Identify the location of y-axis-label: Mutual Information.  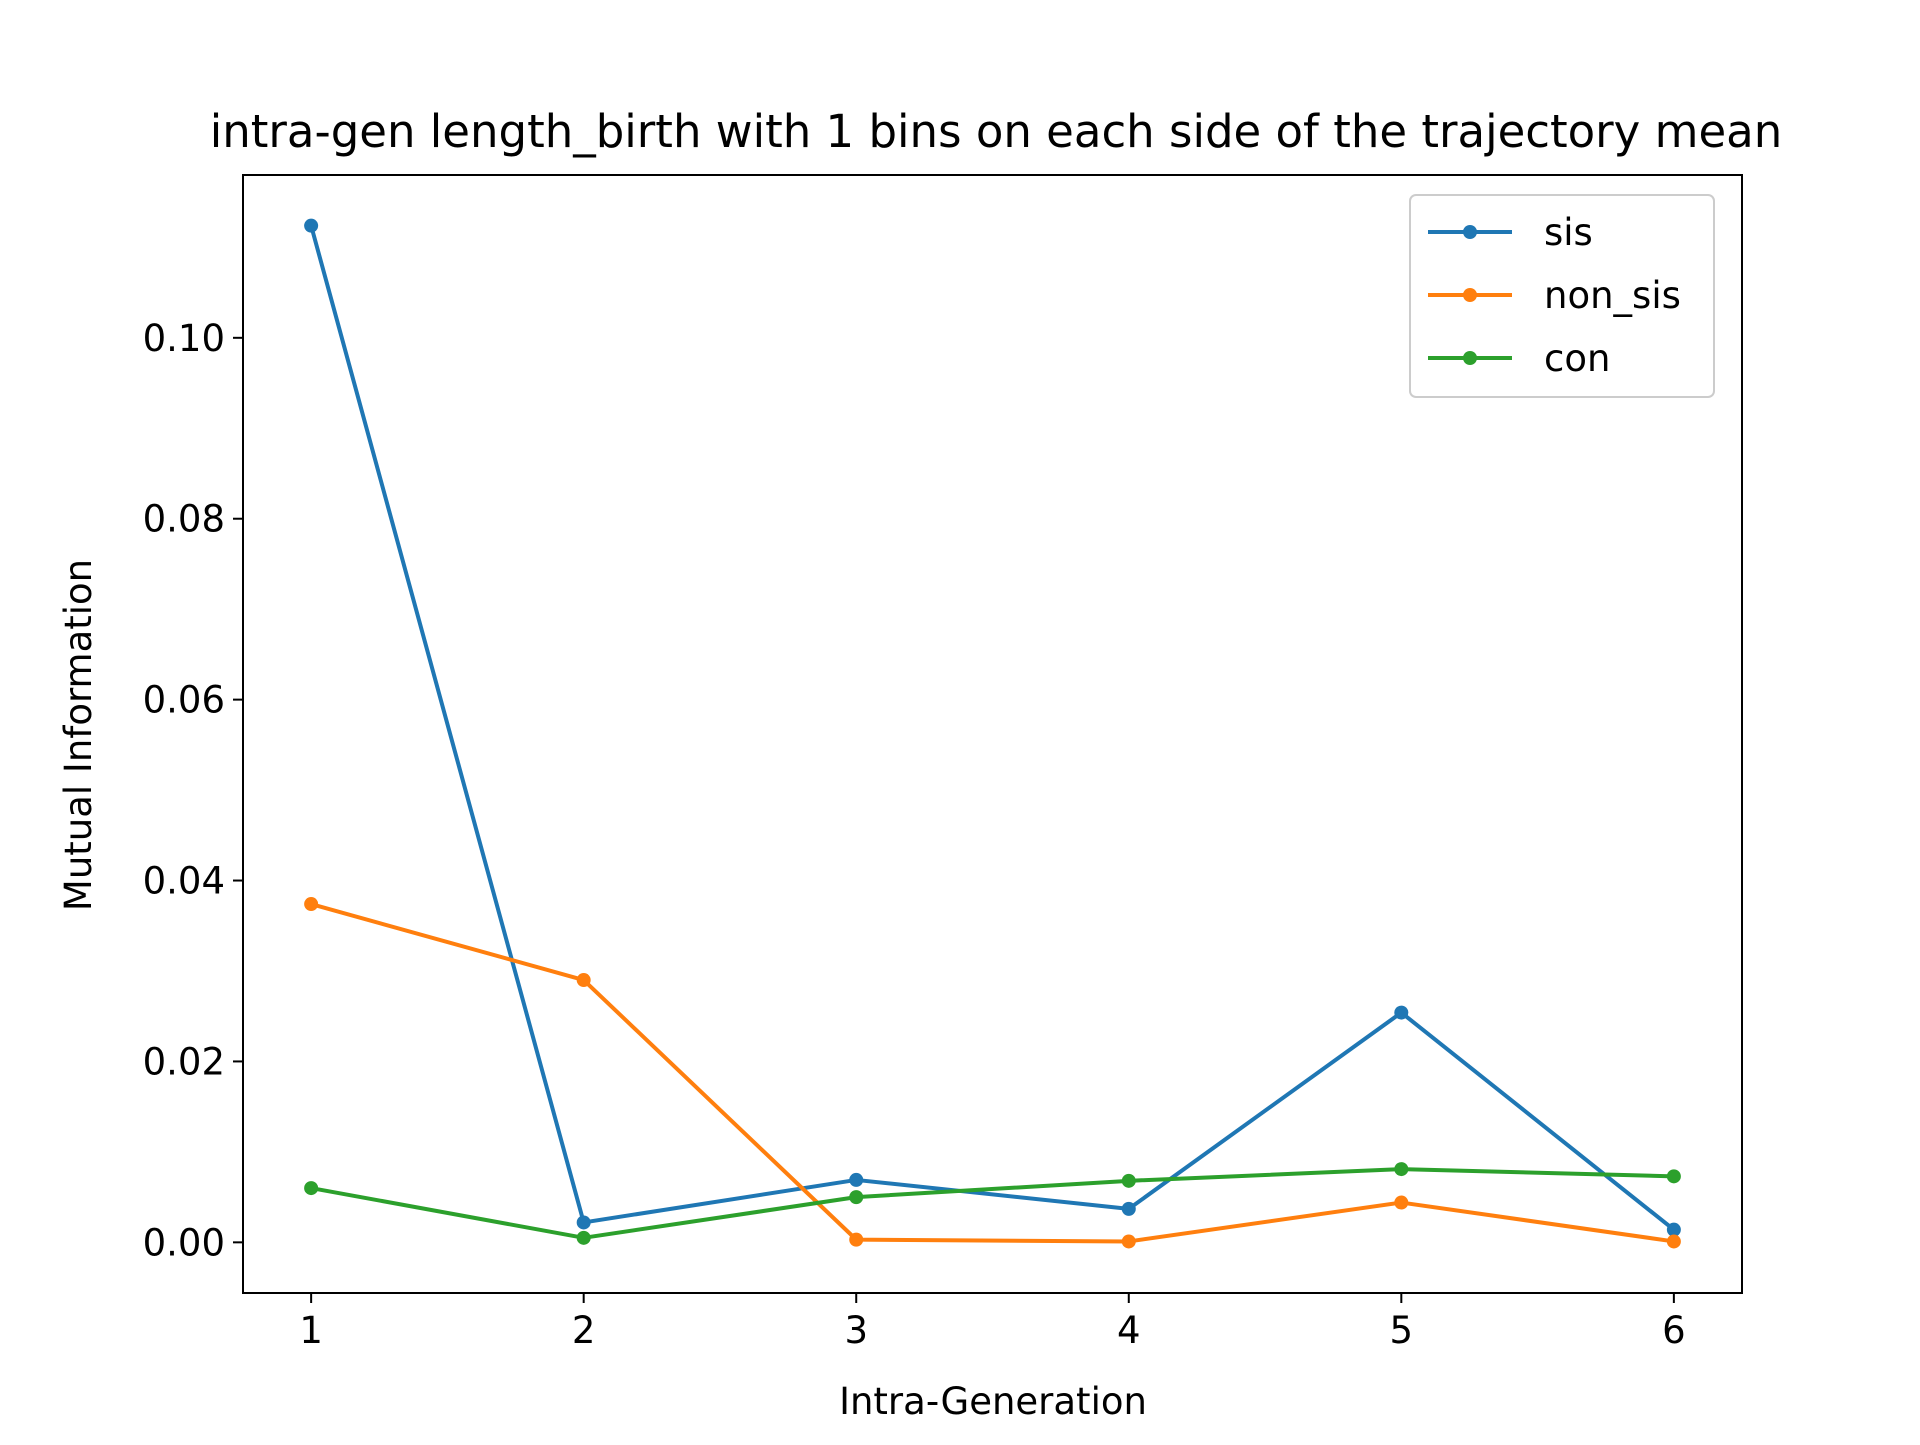
(78, 735).